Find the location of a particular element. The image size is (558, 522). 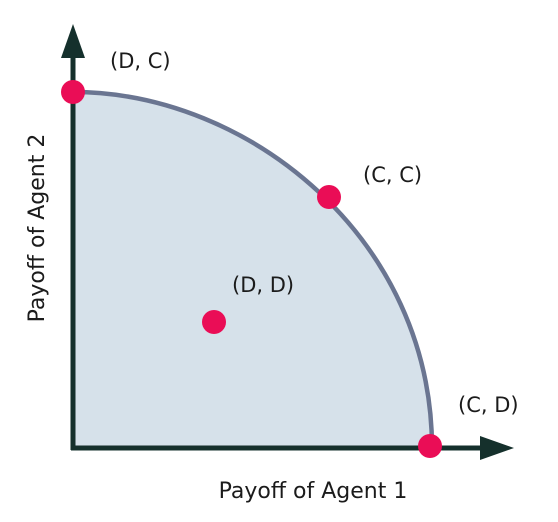

point-cd-label: (C, D) is located at coordinates (488, 405).